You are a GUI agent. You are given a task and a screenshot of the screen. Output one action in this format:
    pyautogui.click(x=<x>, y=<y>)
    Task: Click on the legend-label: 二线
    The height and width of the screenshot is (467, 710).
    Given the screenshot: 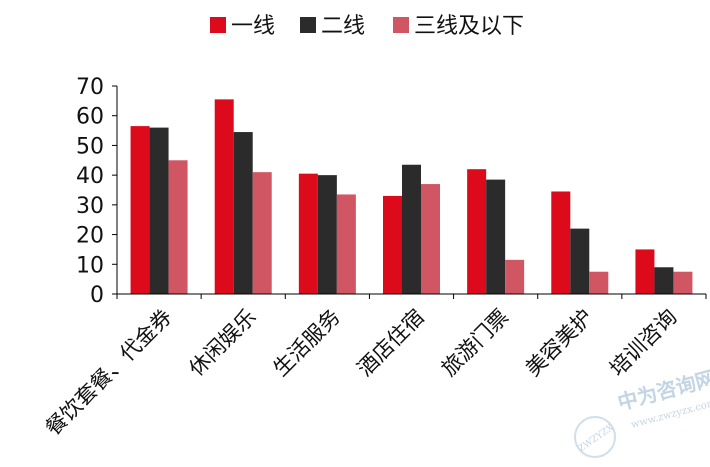 What is the action you would take?
    pyautogui.click(x=343, y=26)
    